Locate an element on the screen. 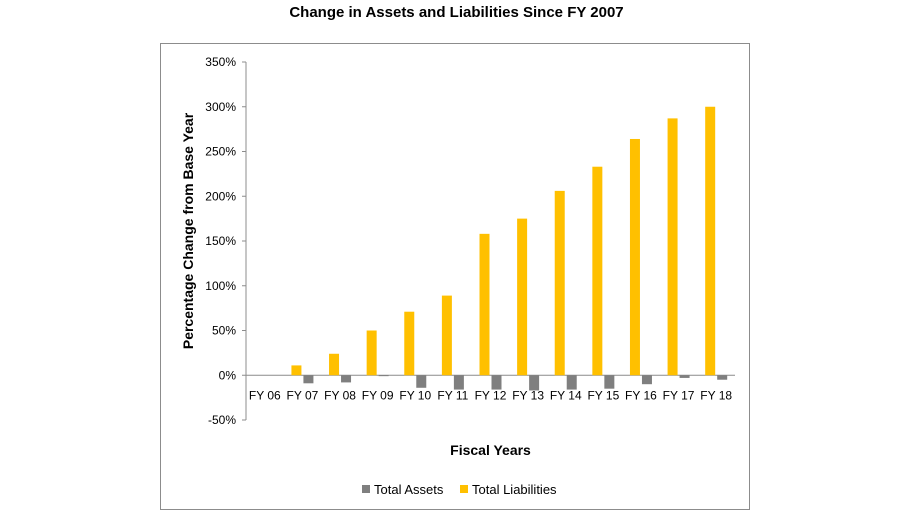  legend-label: Total Liabilities is located at coordinates (514, 489).